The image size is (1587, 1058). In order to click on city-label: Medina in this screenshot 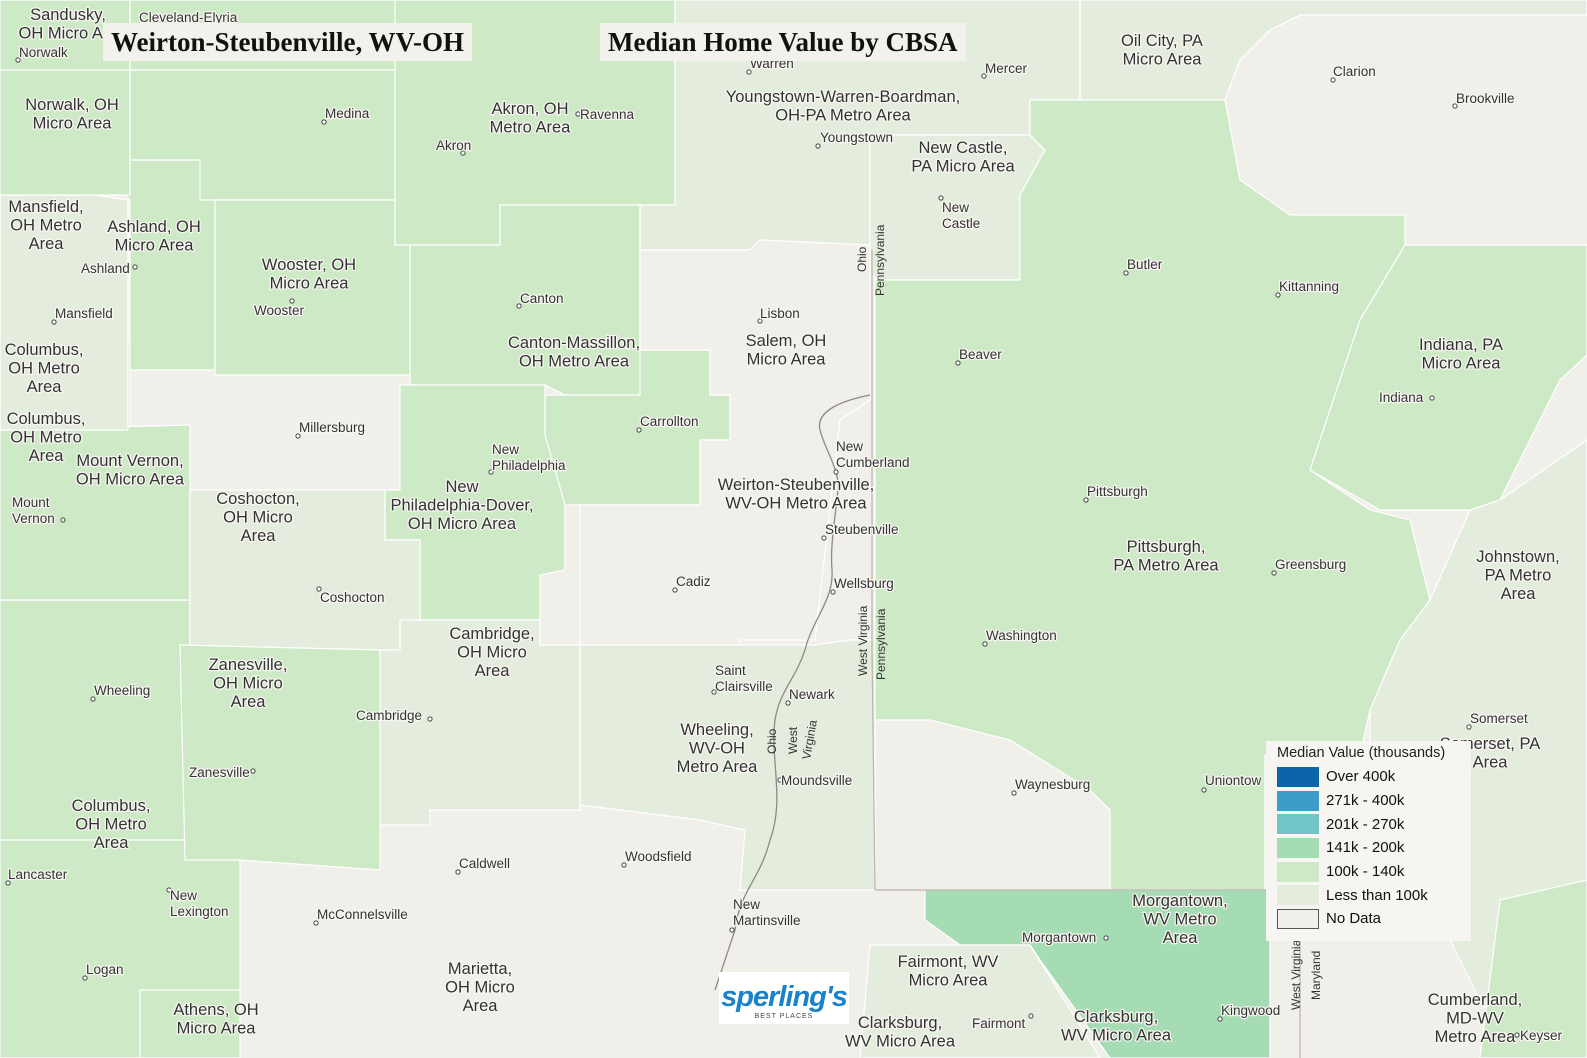, I will do `click(347, 114)`.